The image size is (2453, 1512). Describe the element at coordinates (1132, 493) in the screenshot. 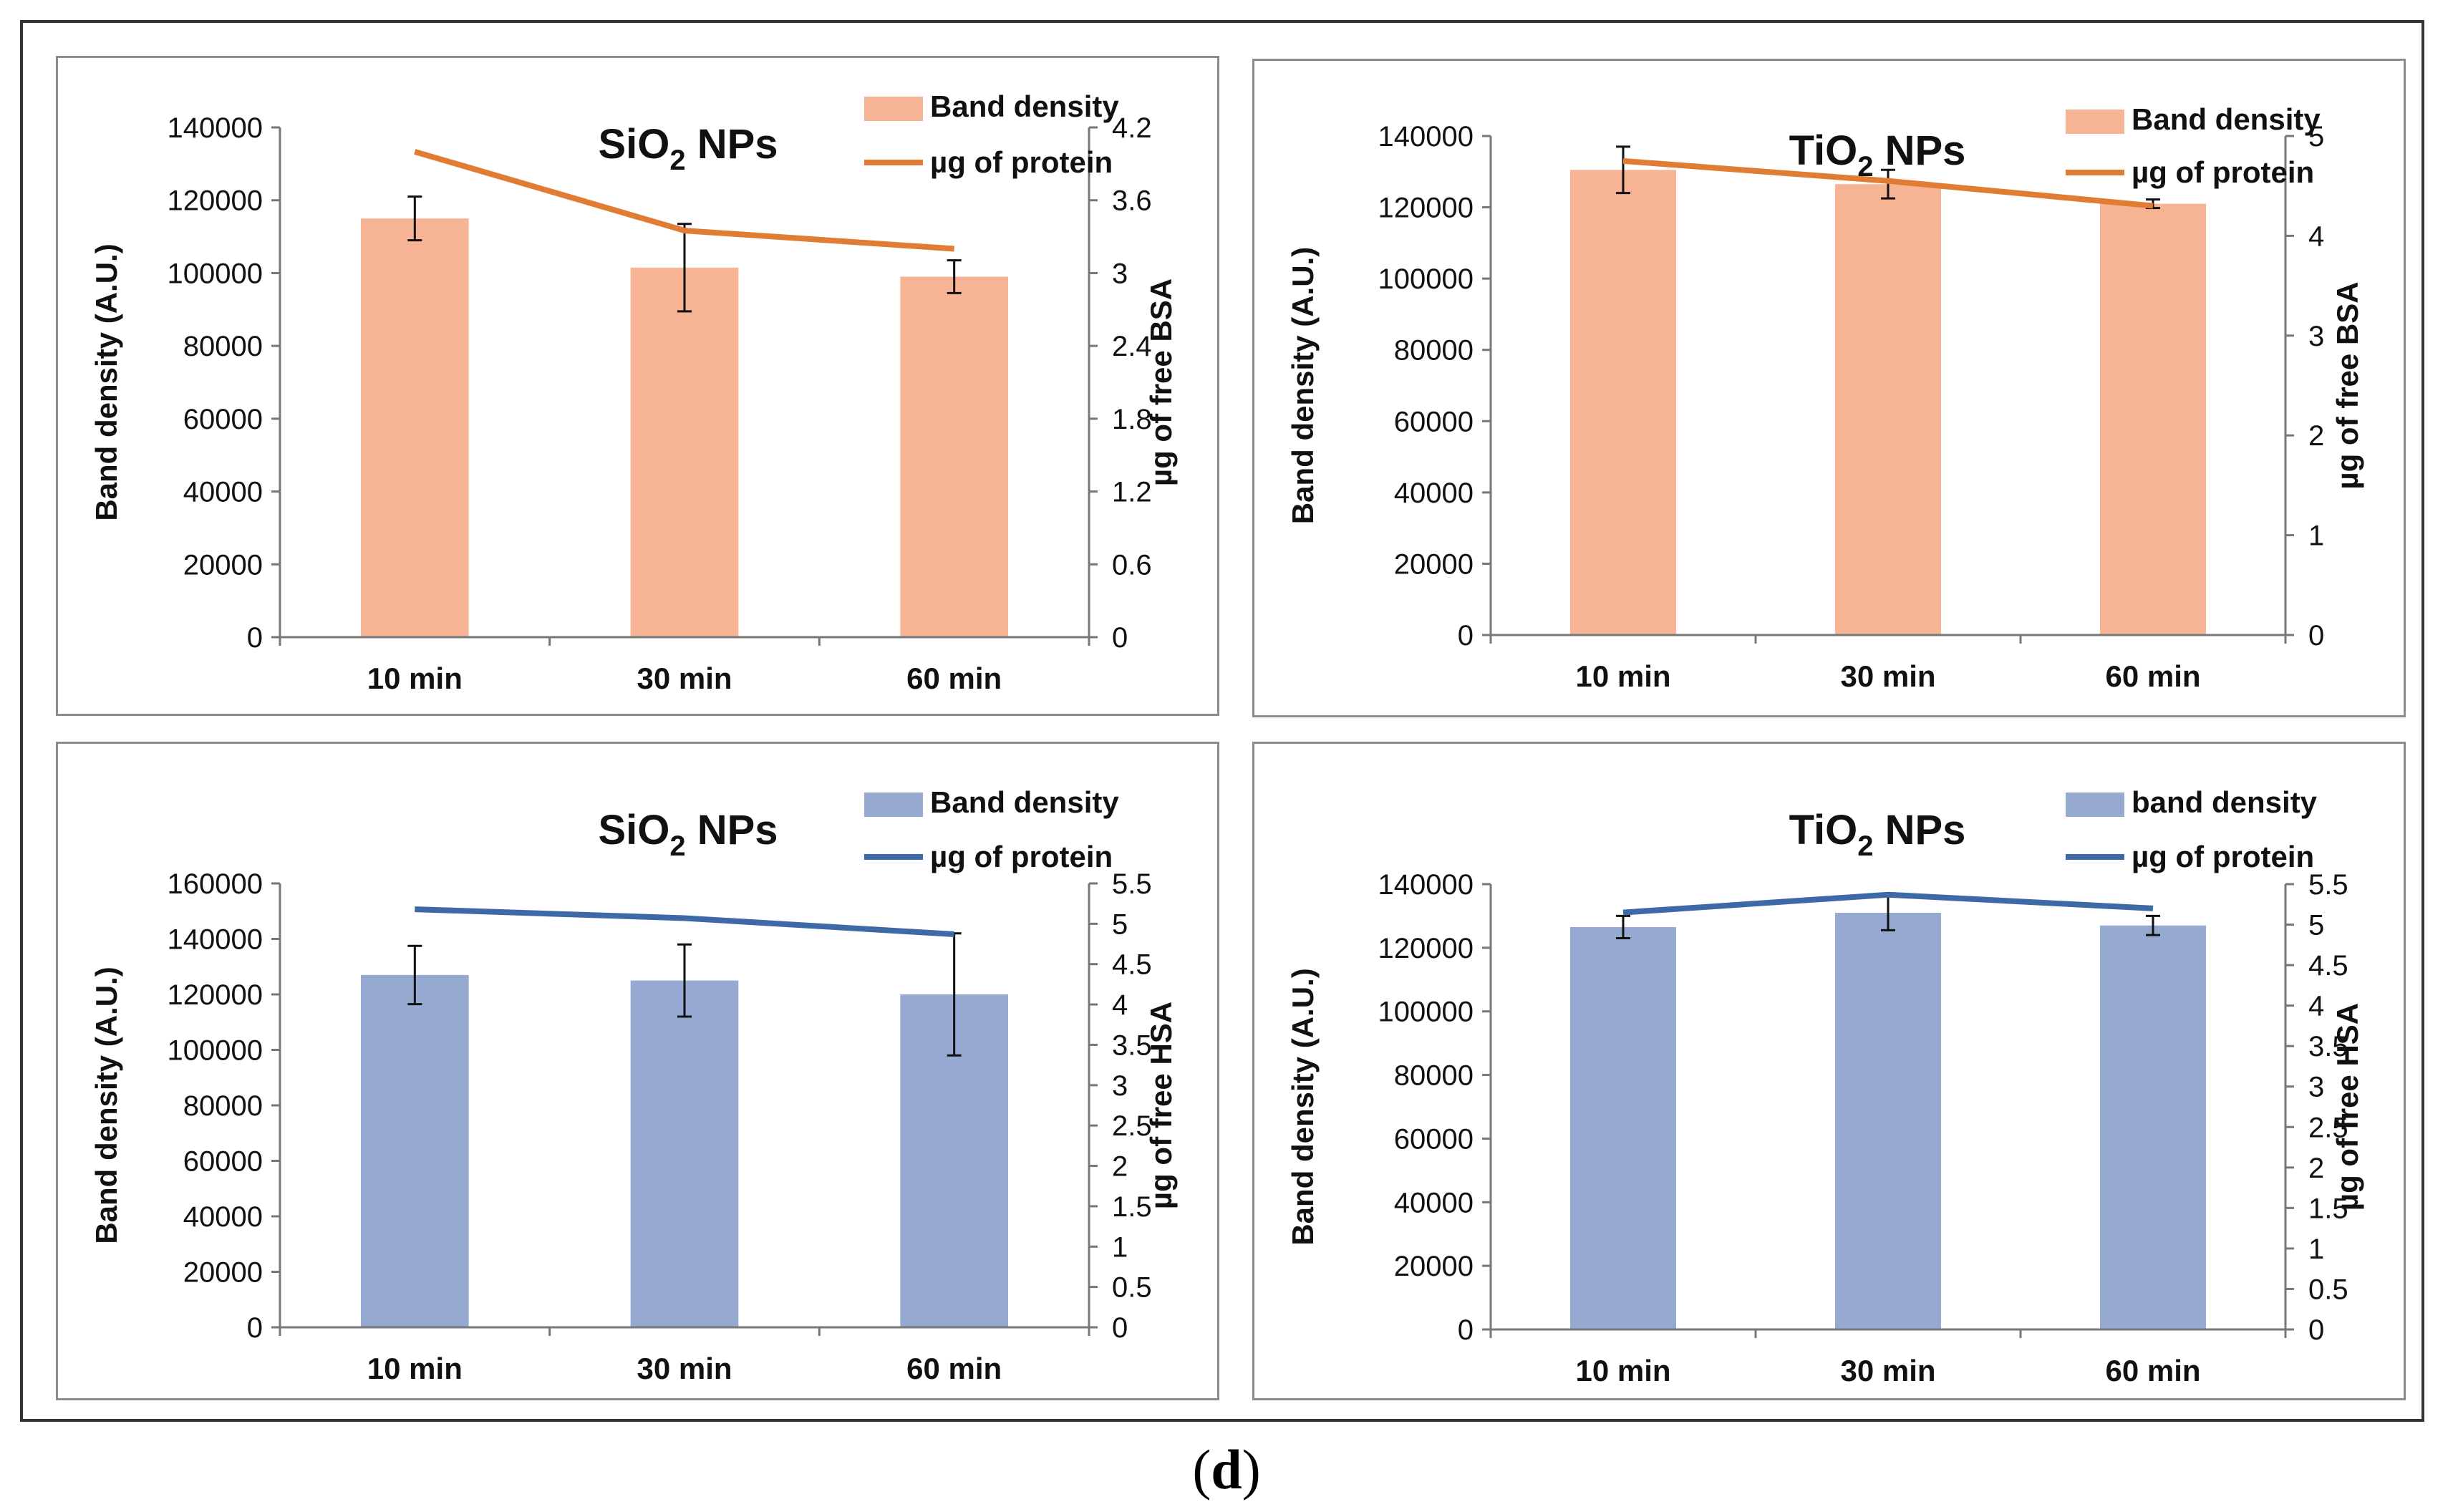

I see `y2-tick-label: 1.2` at that location.